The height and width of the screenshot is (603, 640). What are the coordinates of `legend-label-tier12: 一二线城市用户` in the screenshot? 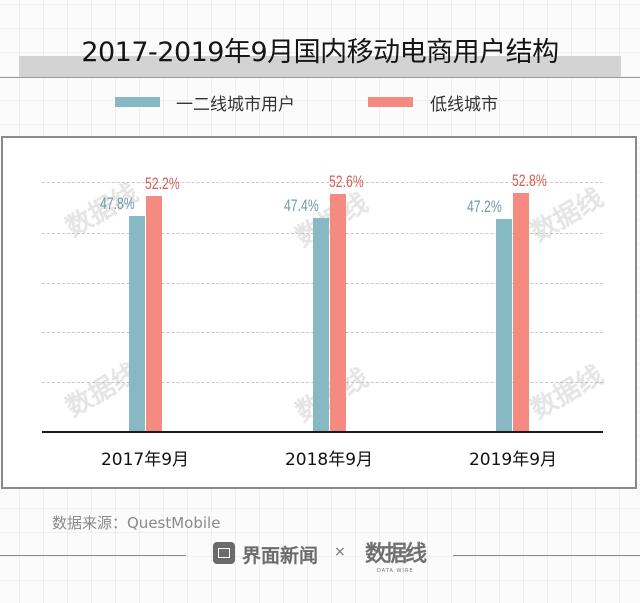 It's located at (235, 105).